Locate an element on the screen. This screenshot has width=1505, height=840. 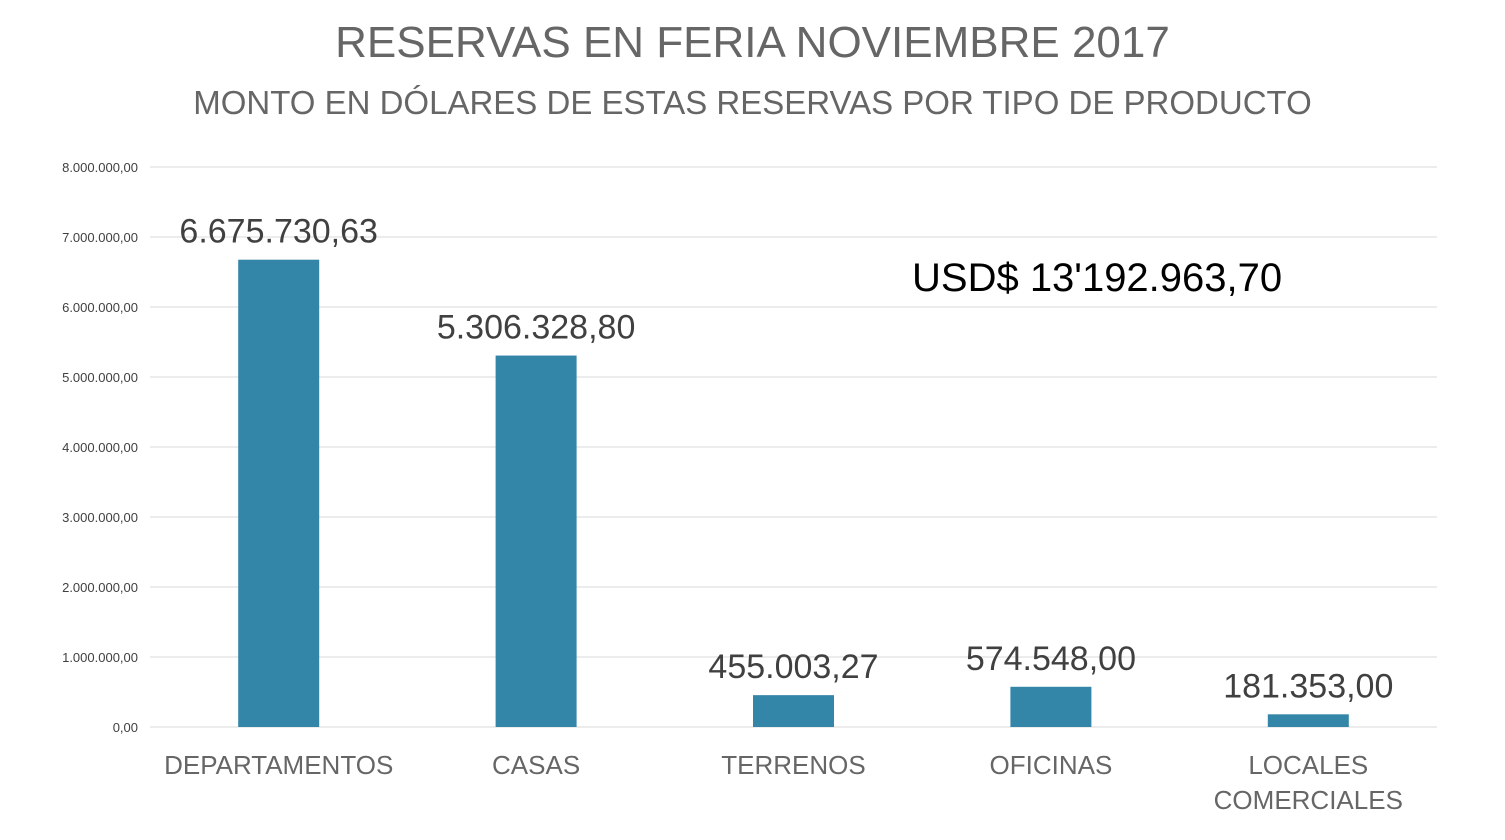
category-label: OFICINAS is located at coordinates (1051, 765).